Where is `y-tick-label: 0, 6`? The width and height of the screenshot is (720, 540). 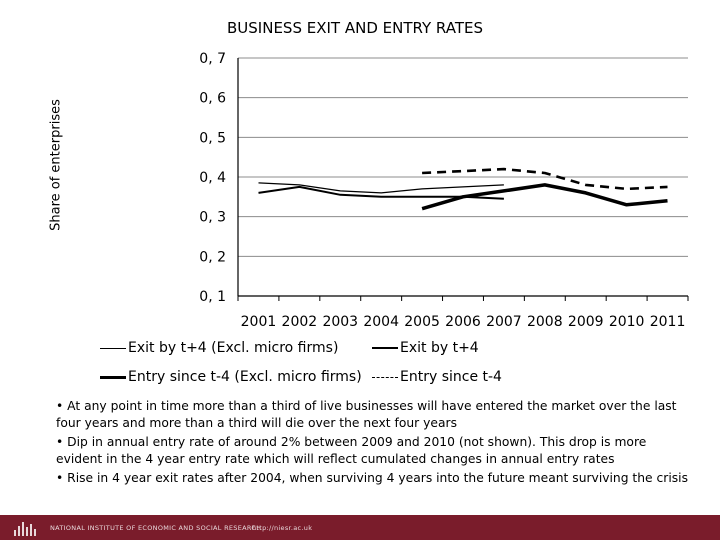 y-tick-label: 0, 6 is located at coordinates (212, 99).